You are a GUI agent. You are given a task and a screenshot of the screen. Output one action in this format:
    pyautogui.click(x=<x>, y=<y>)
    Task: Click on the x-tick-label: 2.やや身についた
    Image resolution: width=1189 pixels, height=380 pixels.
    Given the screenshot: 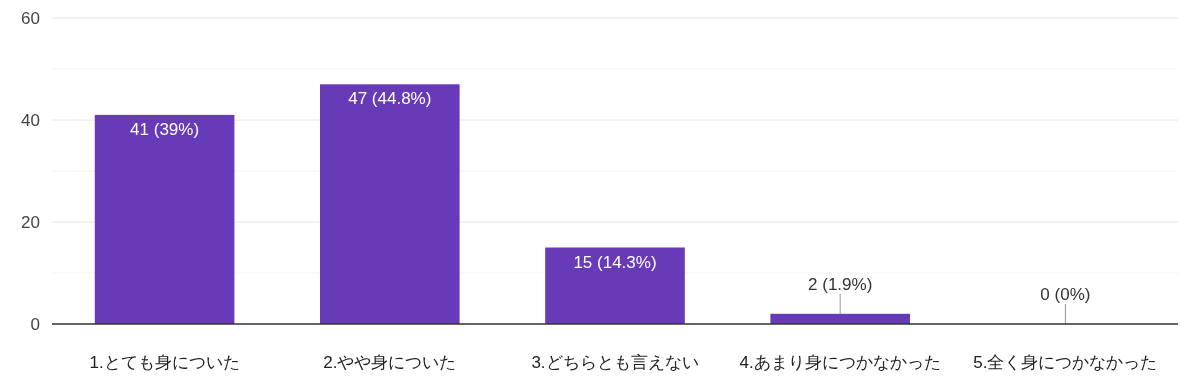 What is the action you would take?
    pyautogui.click(x=390, y=362)
    